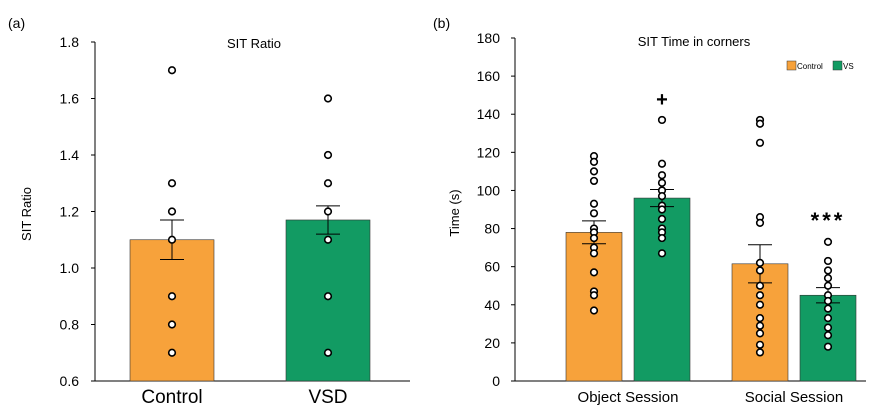  Describe the element at coordinates (489, 76) in the screenshot. I see `y-tick-label: 160` at that location.